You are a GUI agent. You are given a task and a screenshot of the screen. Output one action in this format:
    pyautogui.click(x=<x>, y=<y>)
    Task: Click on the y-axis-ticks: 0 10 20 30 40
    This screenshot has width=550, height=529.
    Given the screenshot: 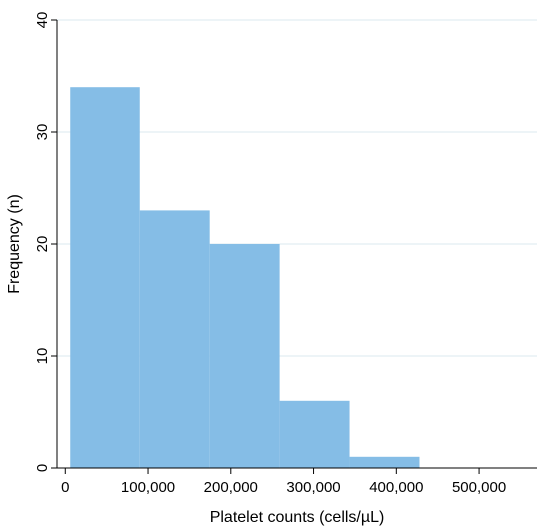 What is the action you would take?
    pyautogui.click(x=45, y=242)
    